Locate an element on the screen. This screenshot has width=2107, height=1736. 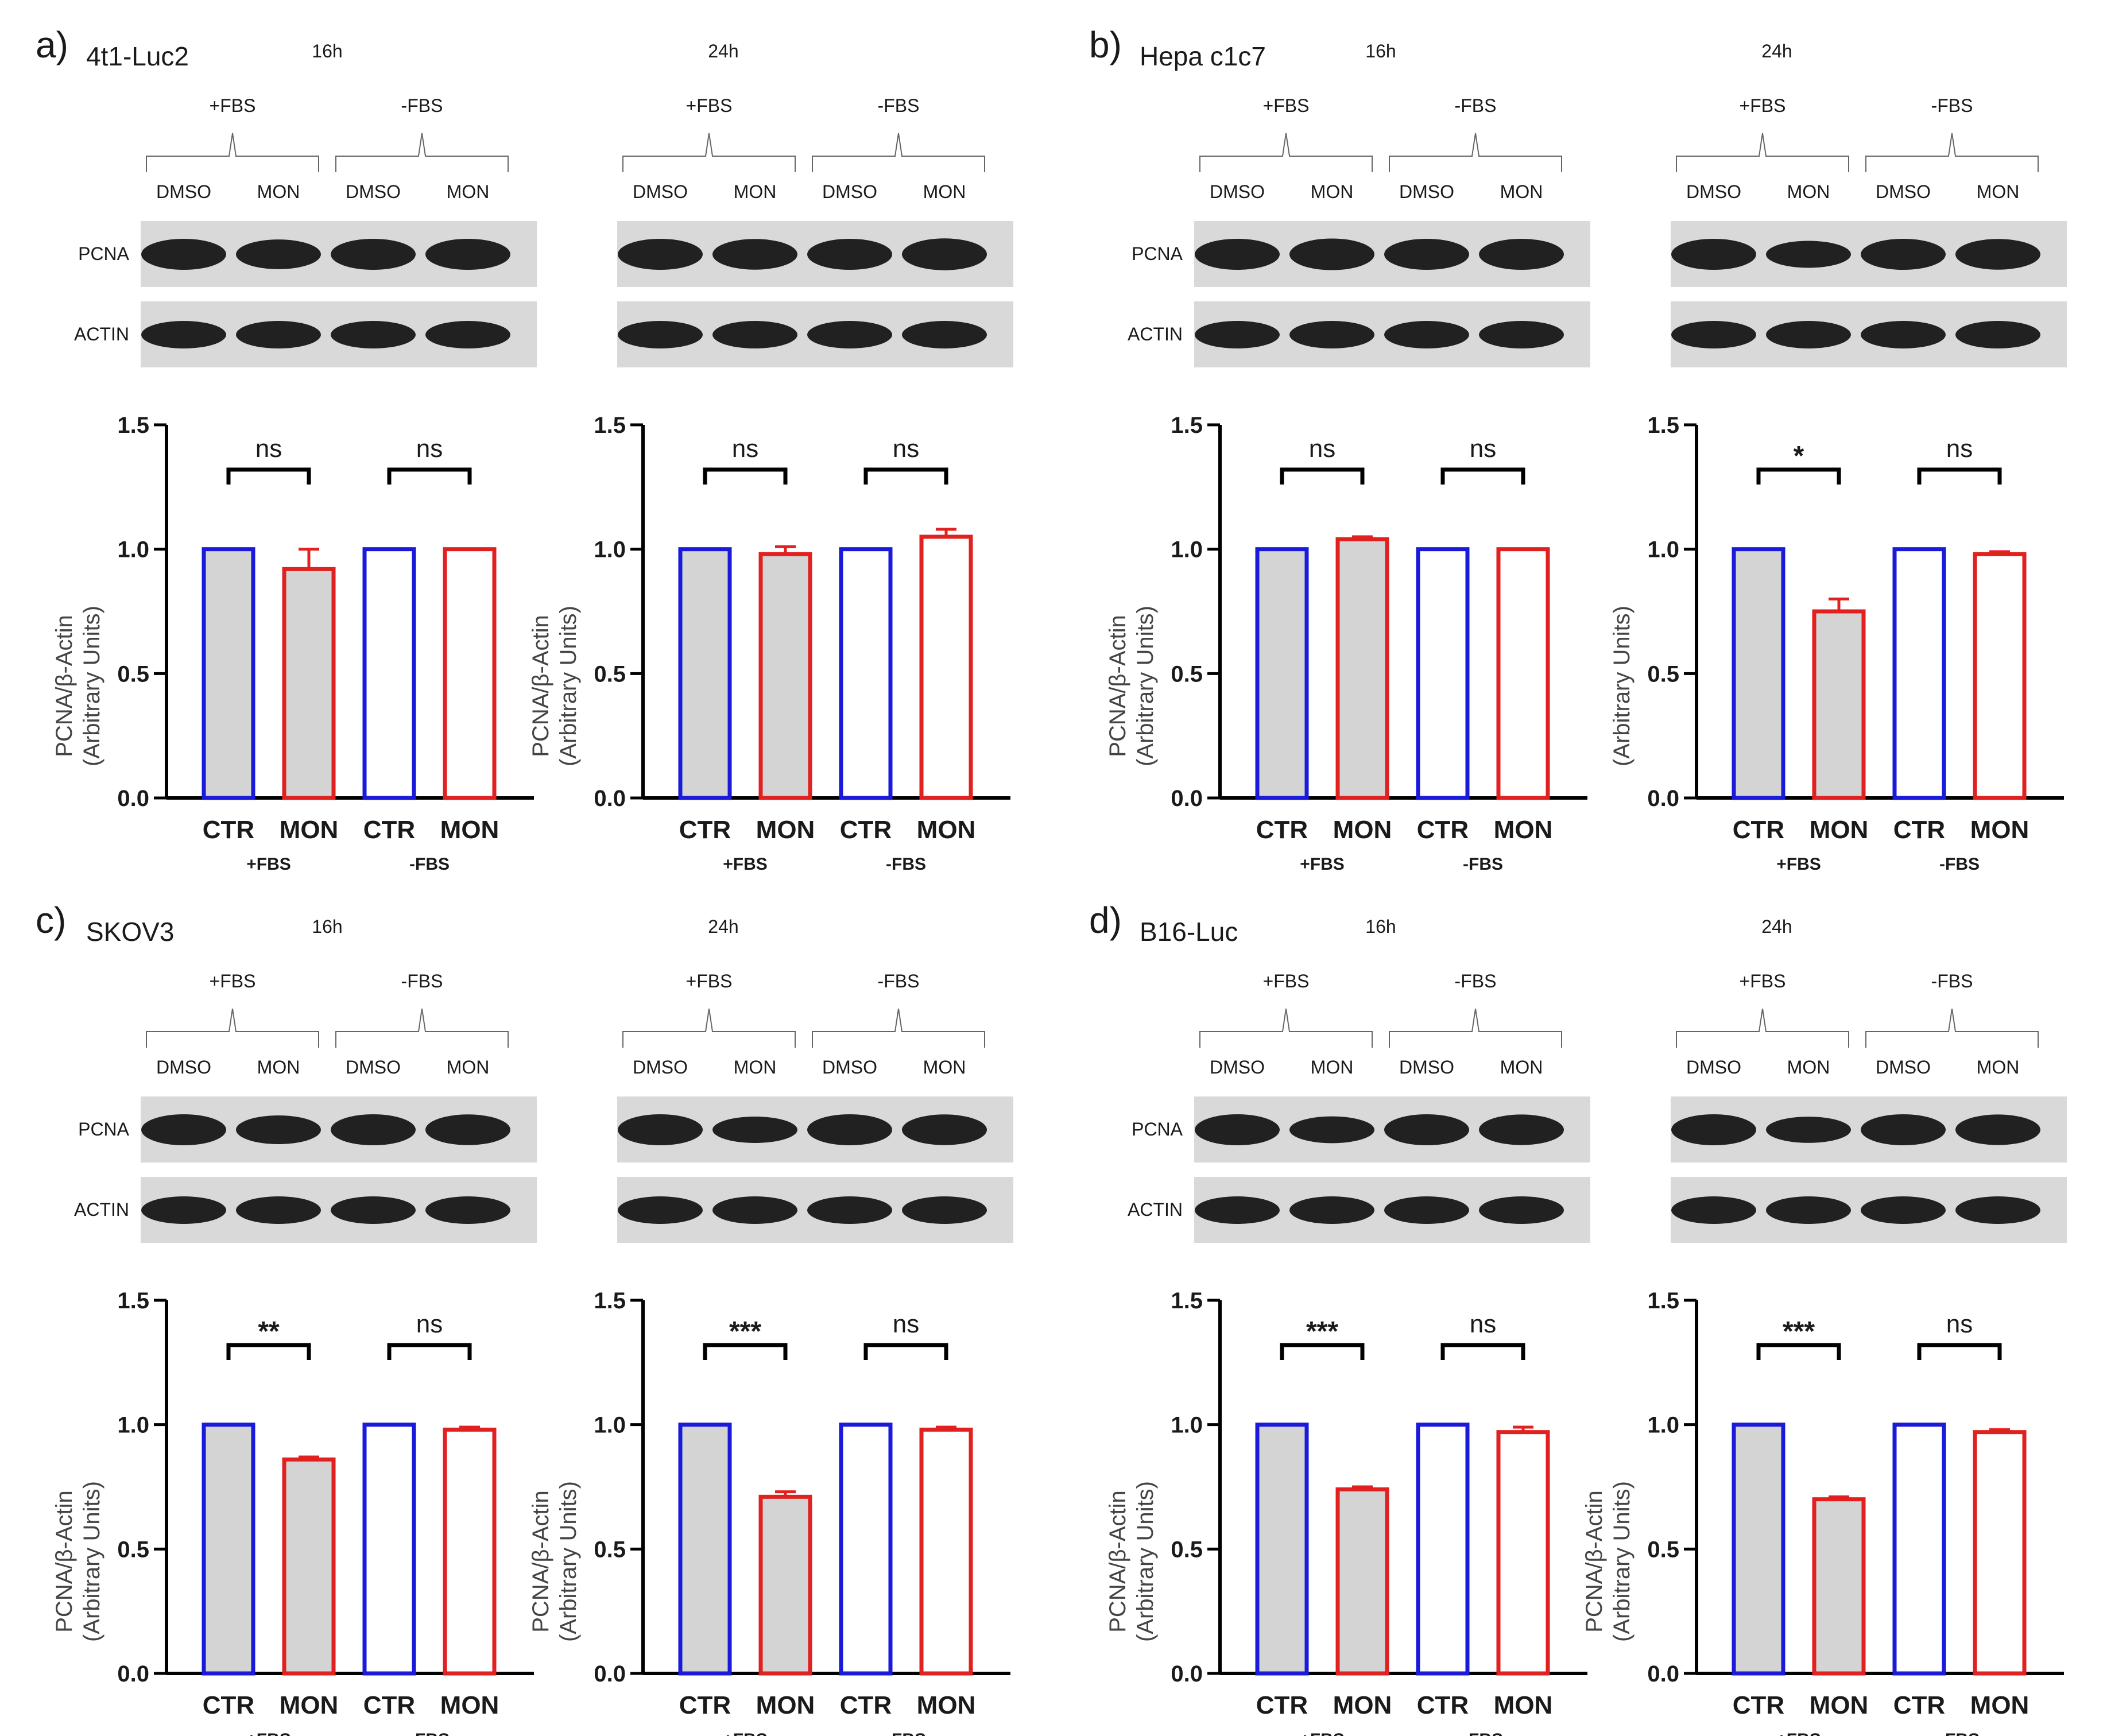
cell-line-title: SKOV3 is located at coordinates (130, 932).